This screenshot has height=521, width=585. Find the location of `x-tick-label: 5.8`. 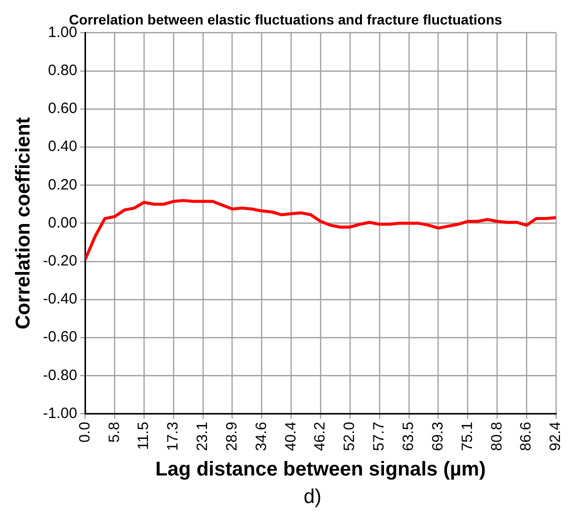

x-tick-label: 5.8 is located at coordinates (114, 432).